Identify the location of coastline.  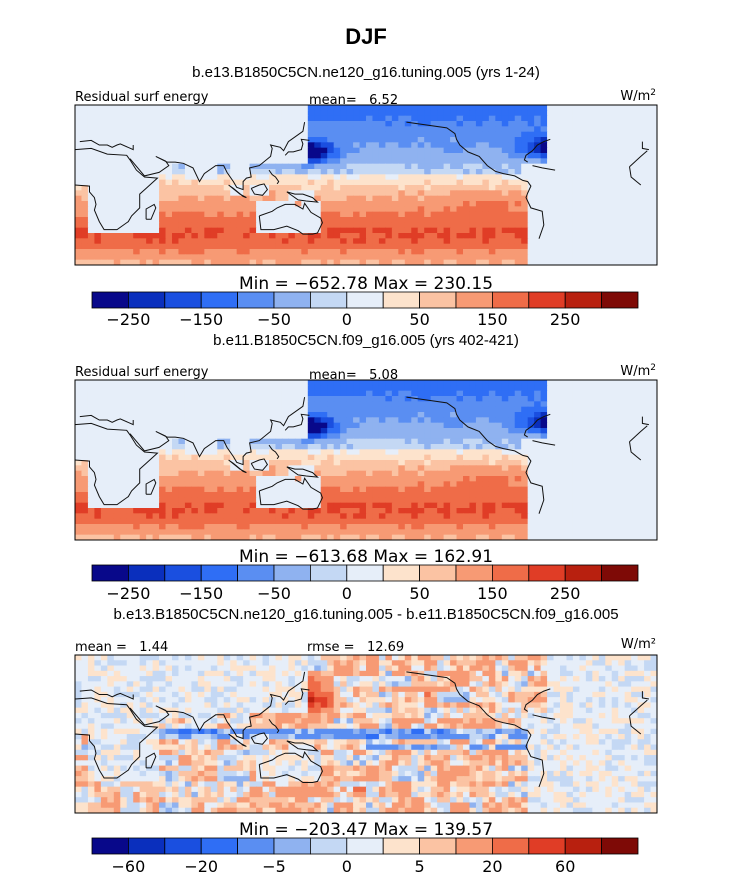
(274, 177).